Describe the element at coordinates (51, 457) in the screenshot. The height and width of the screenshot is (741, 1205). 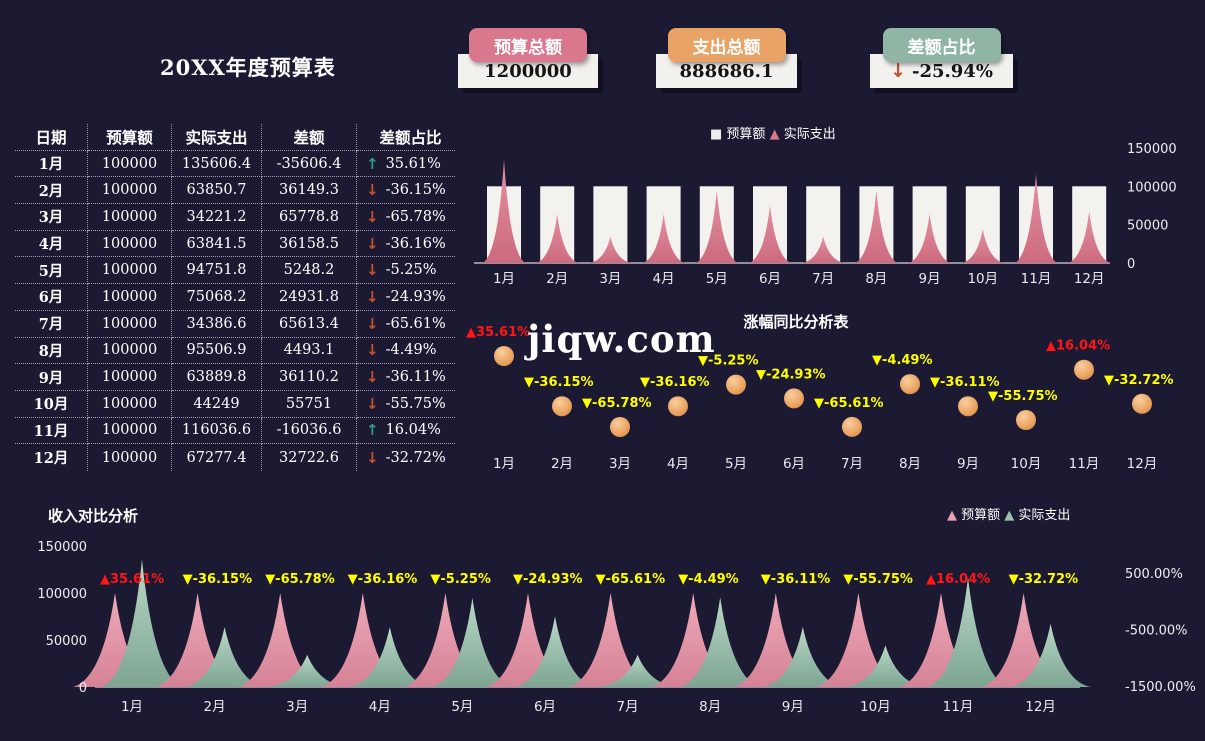
I see `cell-date: 12月` at that location.